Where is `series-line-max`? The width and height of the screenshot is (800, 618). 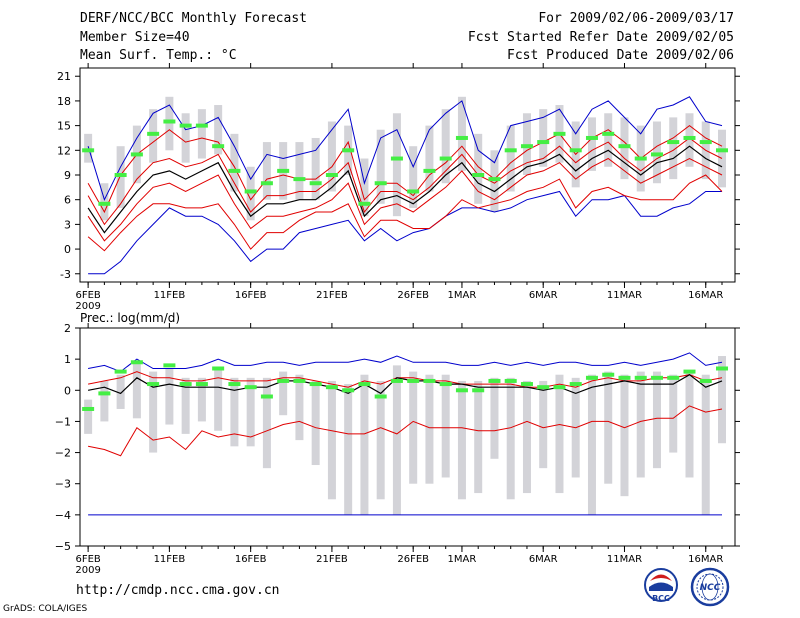 series-line-max is located at coordinates (405, 379).